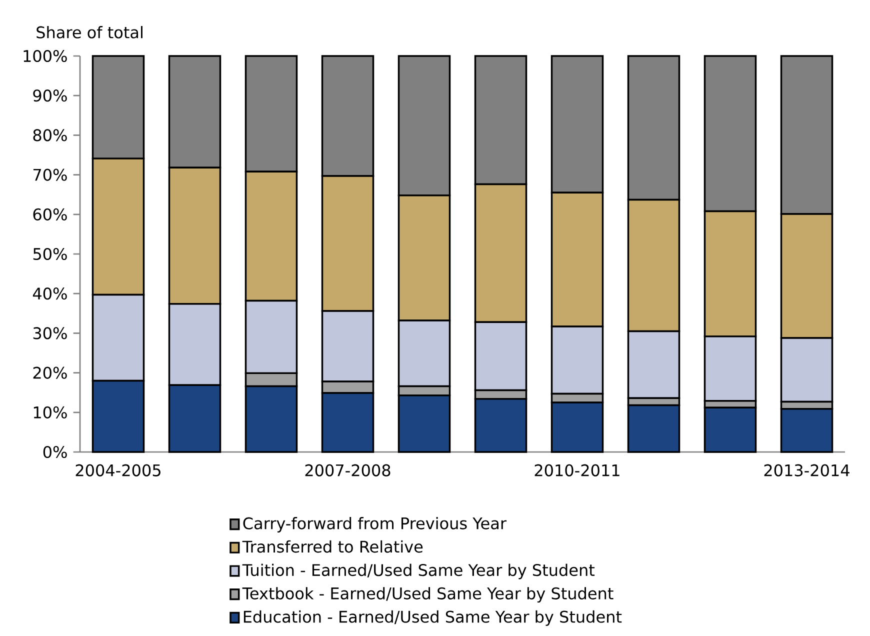 This screenshot has width=870, height=636. I want to click on y-tick-label: 40%, so click(49, 294).